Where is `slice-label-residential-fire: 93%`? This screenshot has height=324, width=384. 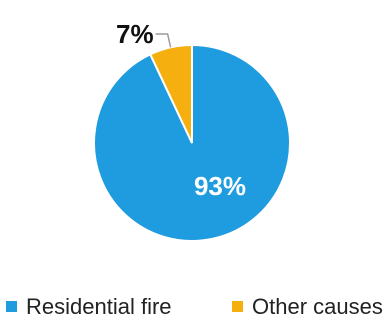 slice-label-residential-fire: 93% is located at coordinates (220, 186).